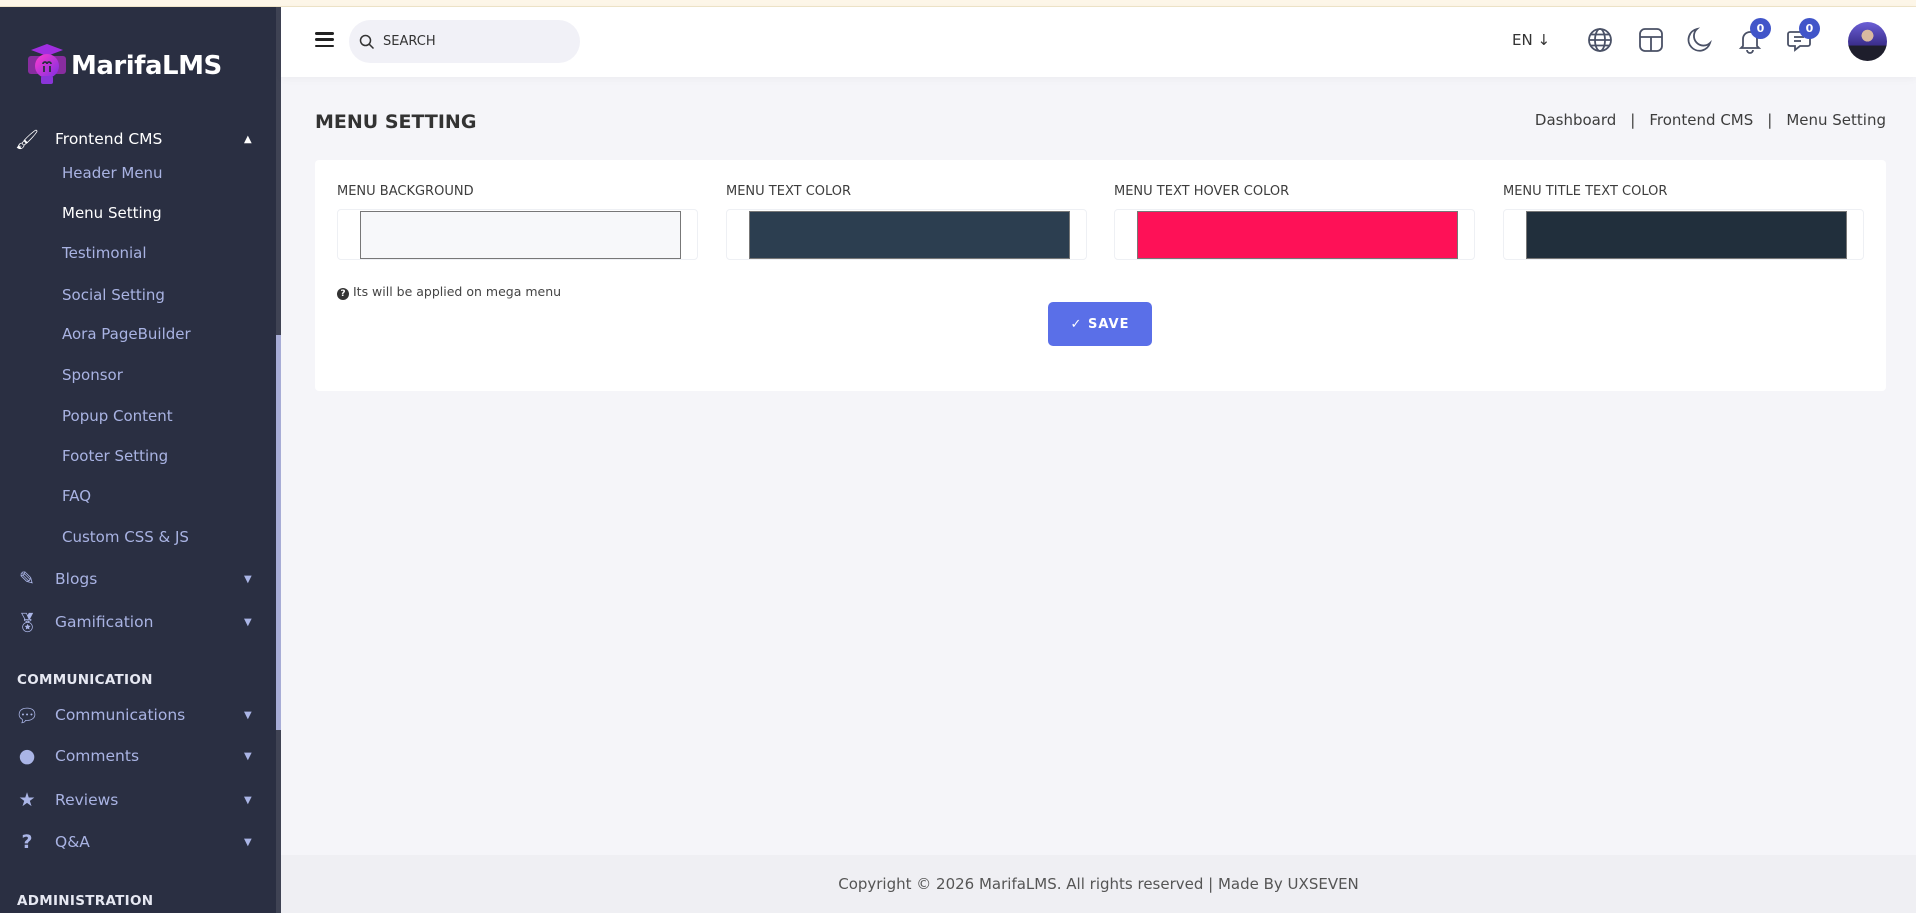  Describe the element at coordinates (146, 66) in the screenshot. I see `brand-name: MarifaLMS` at that location.